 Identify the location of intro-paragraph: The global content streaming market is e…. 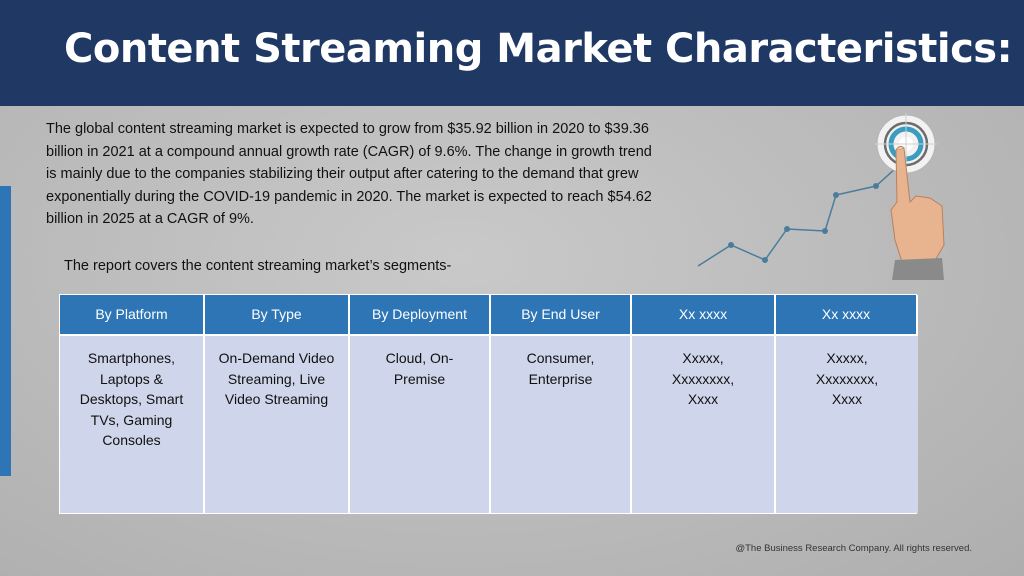
(349, 174).